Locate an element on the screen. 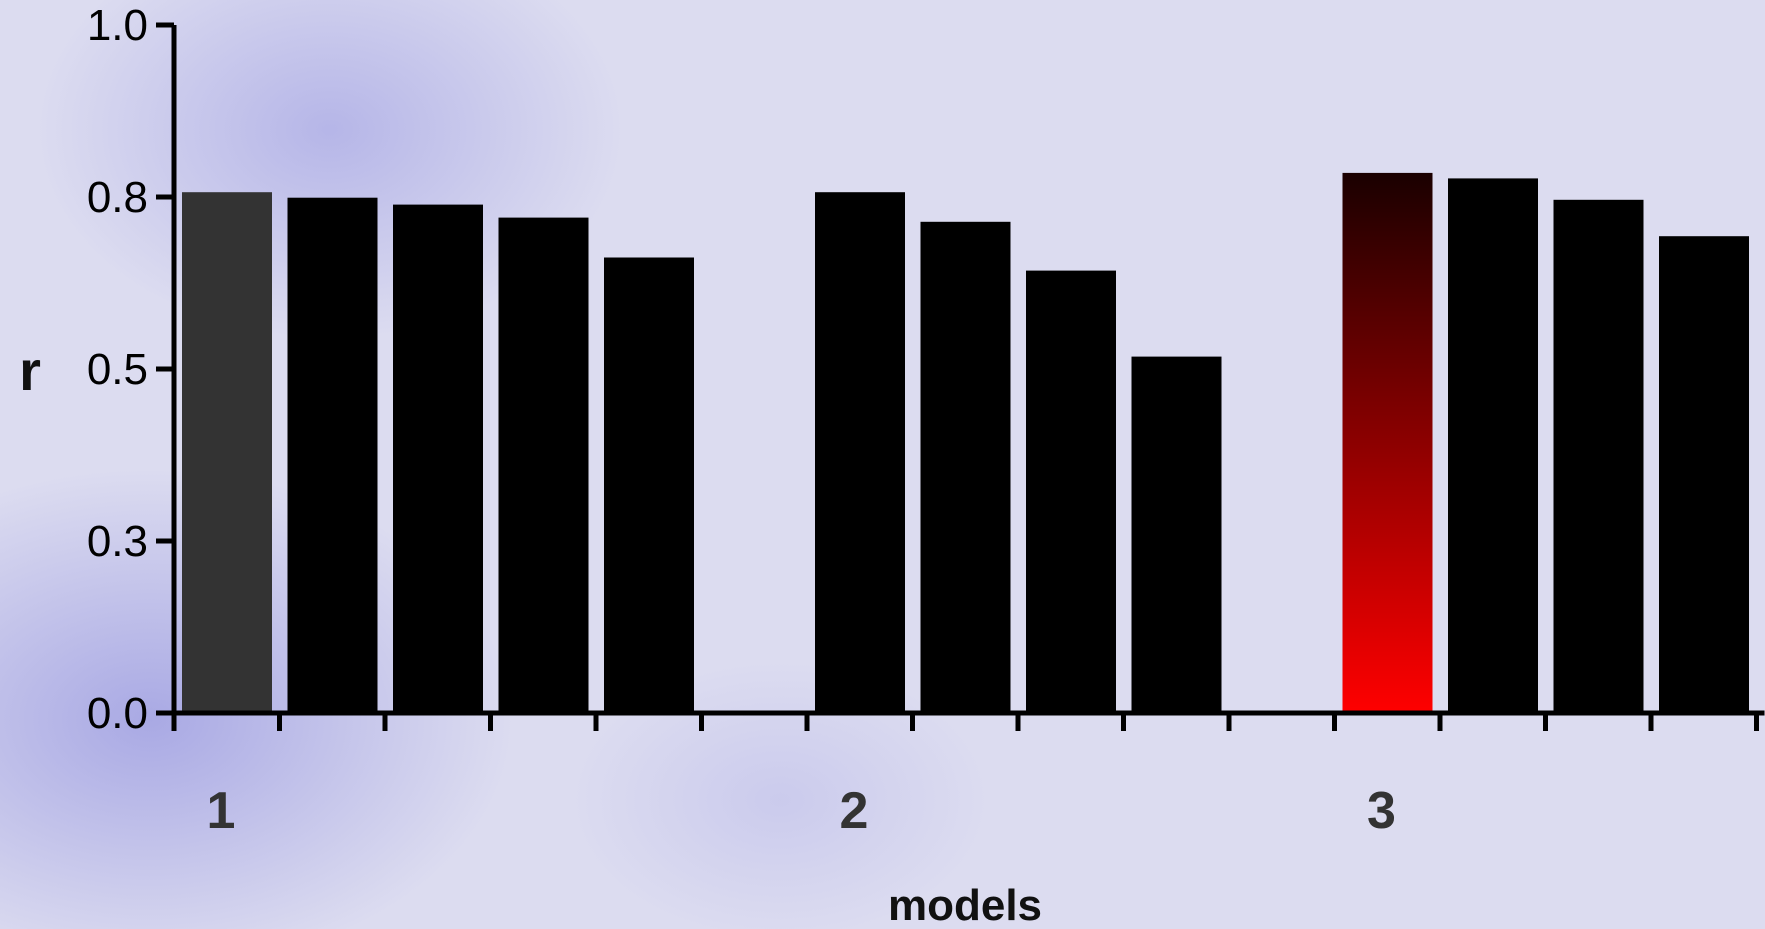 The height and width of the screenshot is (929, 1765). y-tick-label: 0.8 is located at coordinates (117, 197).